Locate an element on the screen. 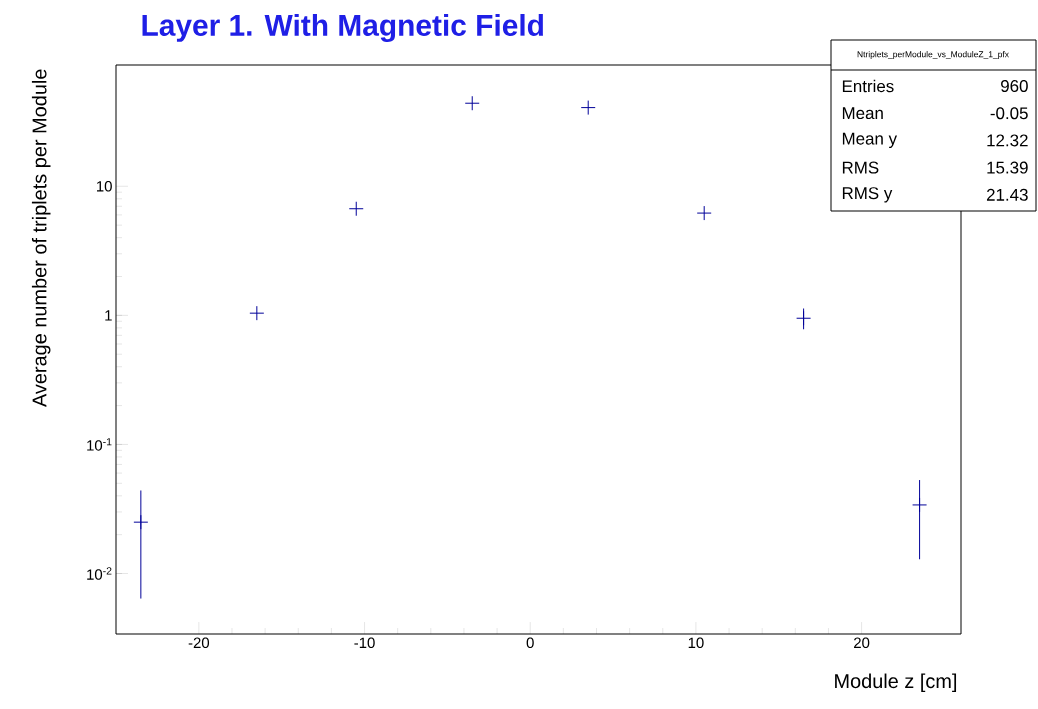 This screenshot has width=1038, height=709. y-tick-label: 10 is located at coordinates (104, 186).